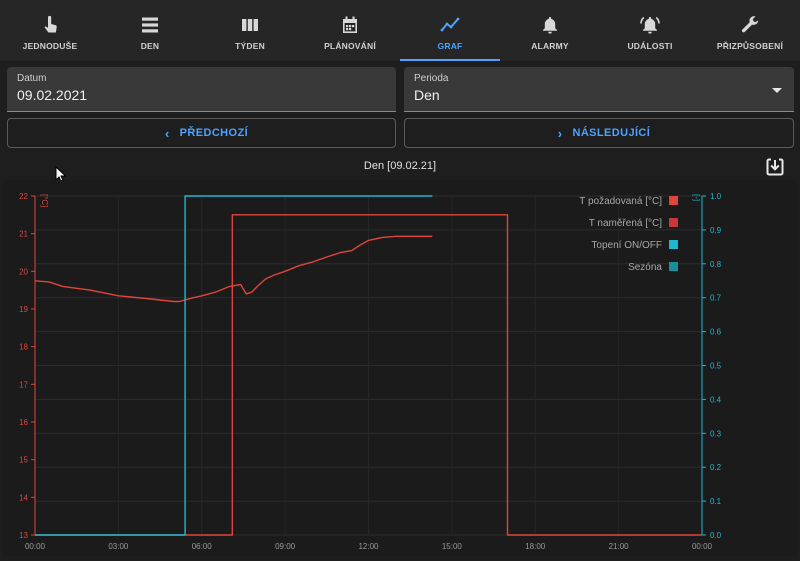 This screenshot has height=561, width=800. What do you see at coordinates (250, 46) in the screenshot?
I see `tab-label: TÝDEN` at bounding box center [250, 46].